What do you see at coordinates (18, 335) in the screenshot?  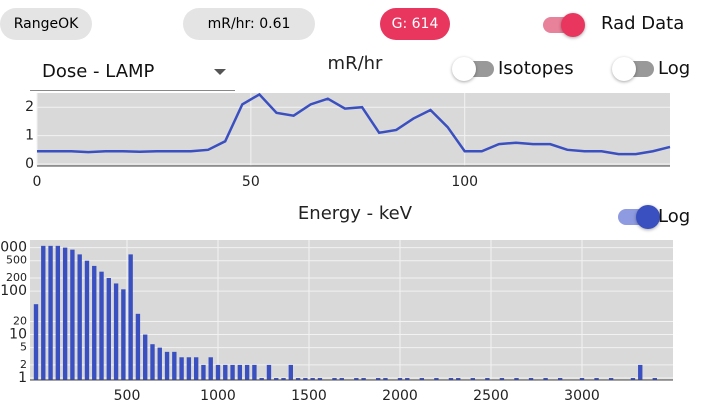 I see `y-tick-label: 10` at bounding box center [18, 335].